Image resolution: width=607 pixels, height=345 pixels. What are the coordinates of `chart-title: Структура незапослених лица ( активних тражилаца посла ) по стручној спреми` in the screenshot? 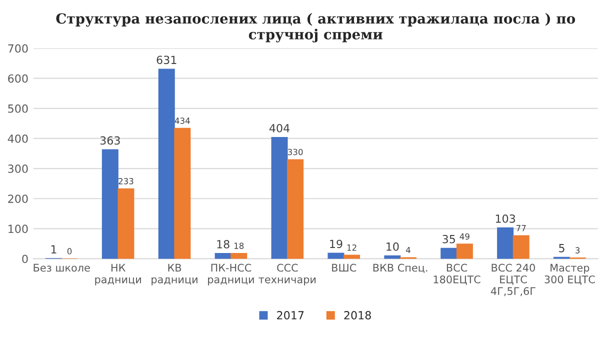 It's located at (316, 27).